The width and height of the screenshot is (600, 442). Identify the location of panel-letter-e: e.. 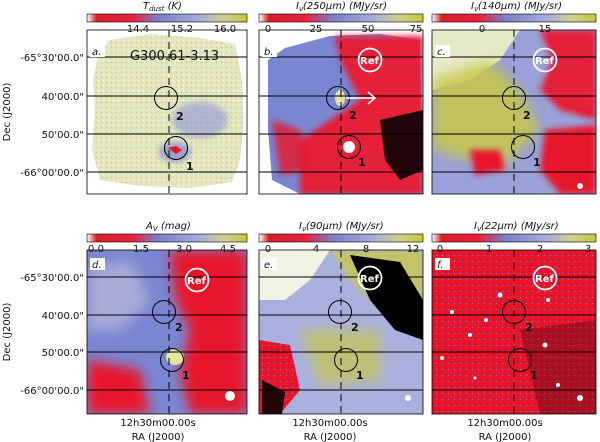
(268, 265).